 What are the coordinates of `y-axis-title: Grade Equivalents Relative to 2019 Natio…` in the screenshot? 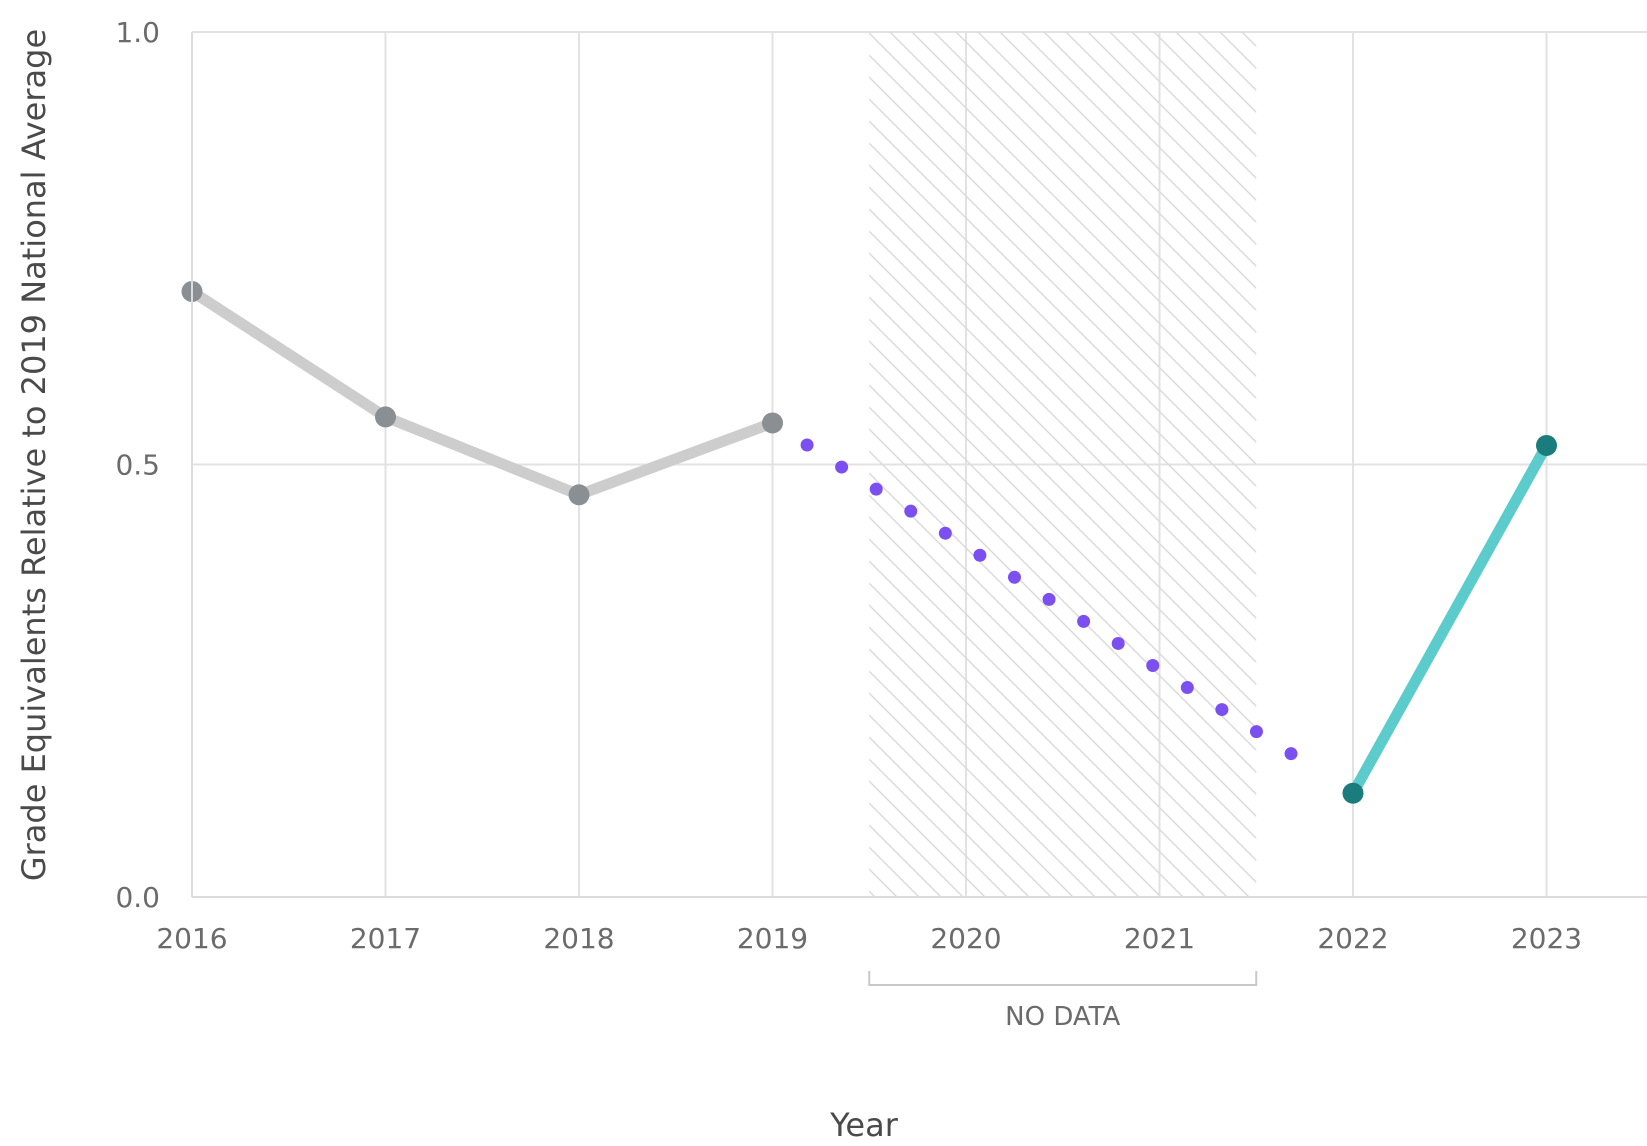 It's located at (34, 455).